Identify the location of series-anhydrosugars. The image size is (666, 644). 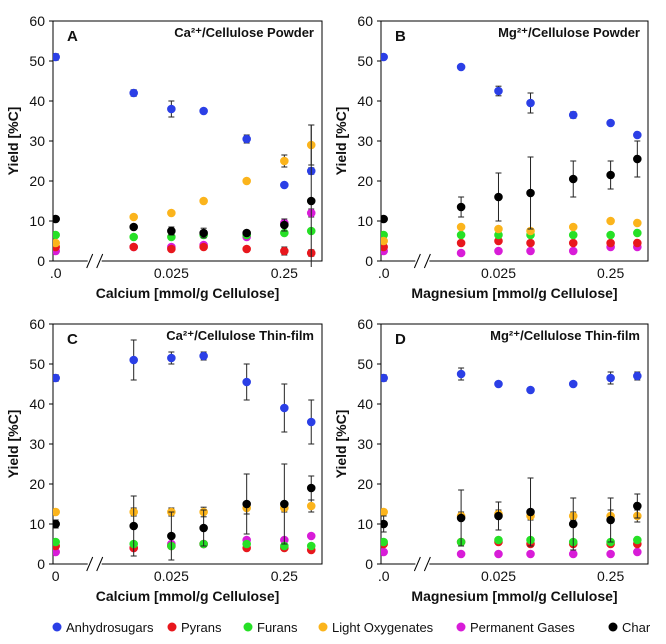
(184, 392).